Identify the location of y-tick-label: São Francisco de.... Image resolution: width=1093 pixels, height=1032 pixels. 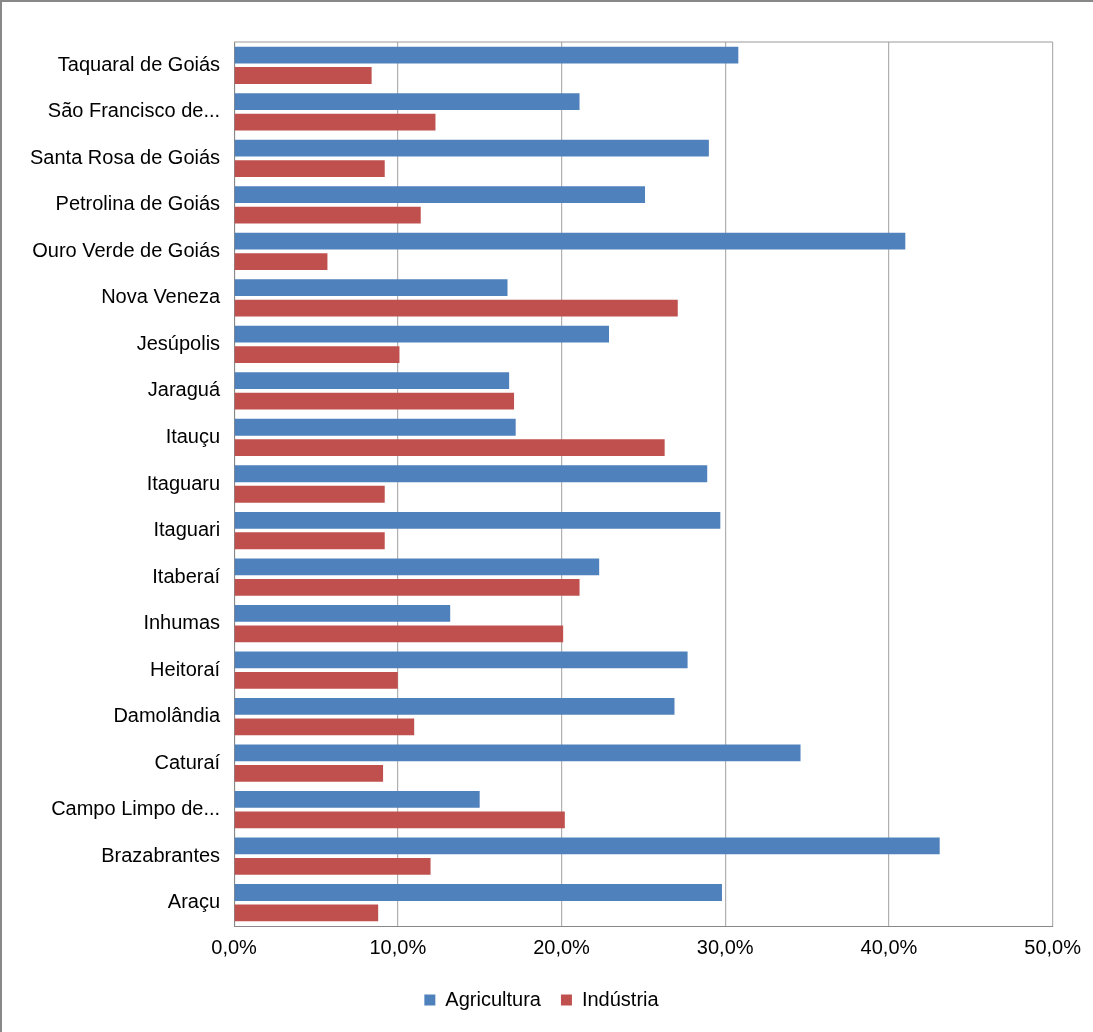
(134, 110).